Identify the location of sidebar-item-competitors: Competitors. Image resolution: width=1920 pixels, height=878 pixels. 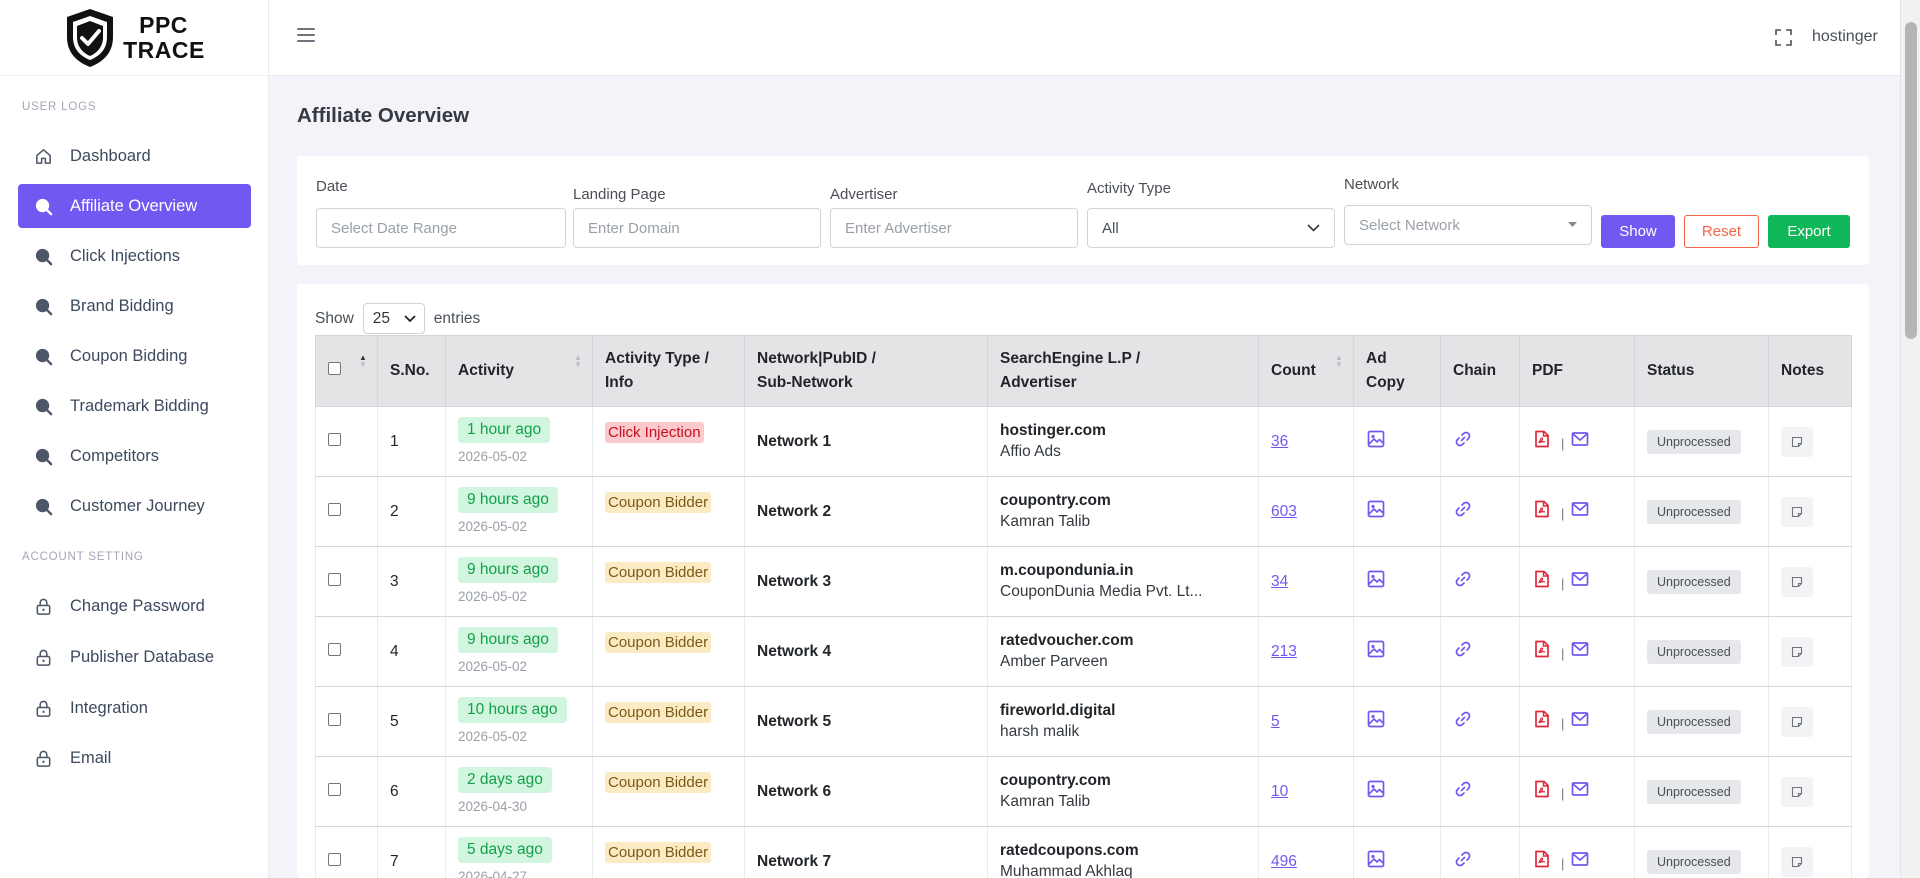
(134, 456).